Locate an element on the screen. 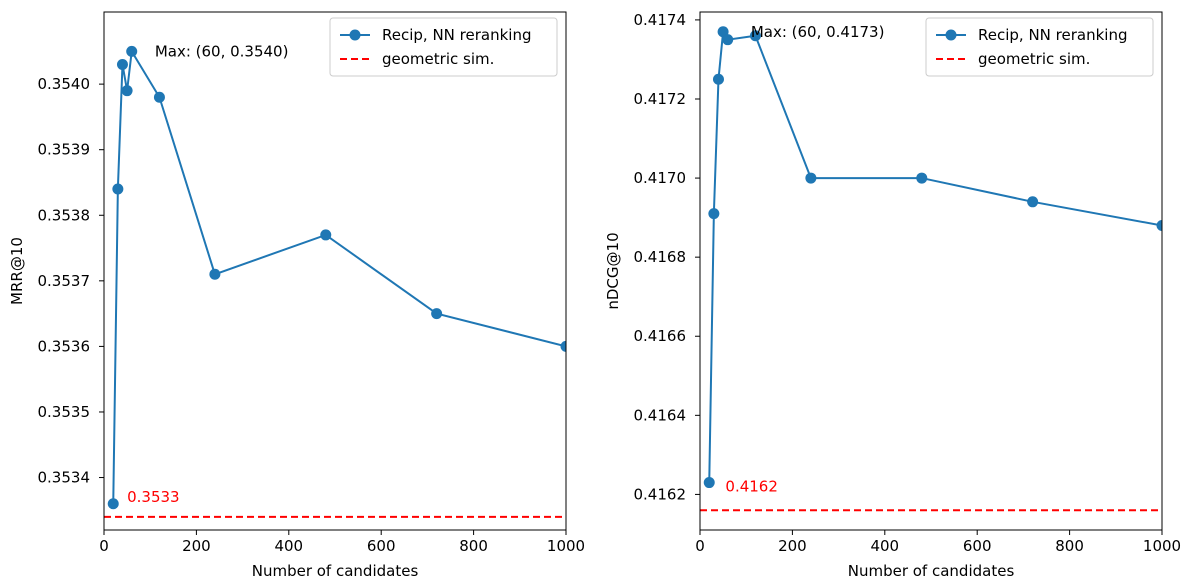 The height and width of the screenshot is (580, 1192). y-tick-label: 0.3540 is located at coordinates (64, 84).